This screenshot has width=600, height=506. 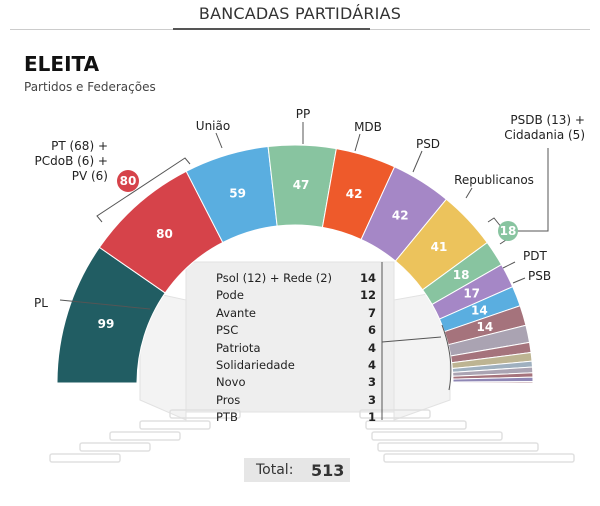 I want to click on party-name: Novo, so click(x=231, y=382).